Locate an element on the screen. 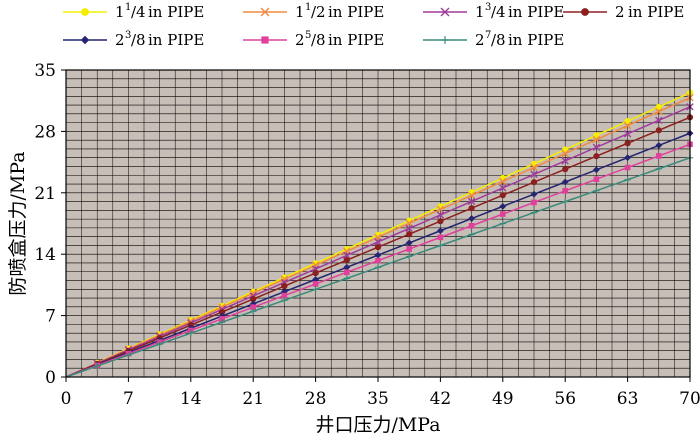 This screenshot has height=444, width=700. legend-item-4: 2 3/8 in PIPE is located at coordinates (133, 39).